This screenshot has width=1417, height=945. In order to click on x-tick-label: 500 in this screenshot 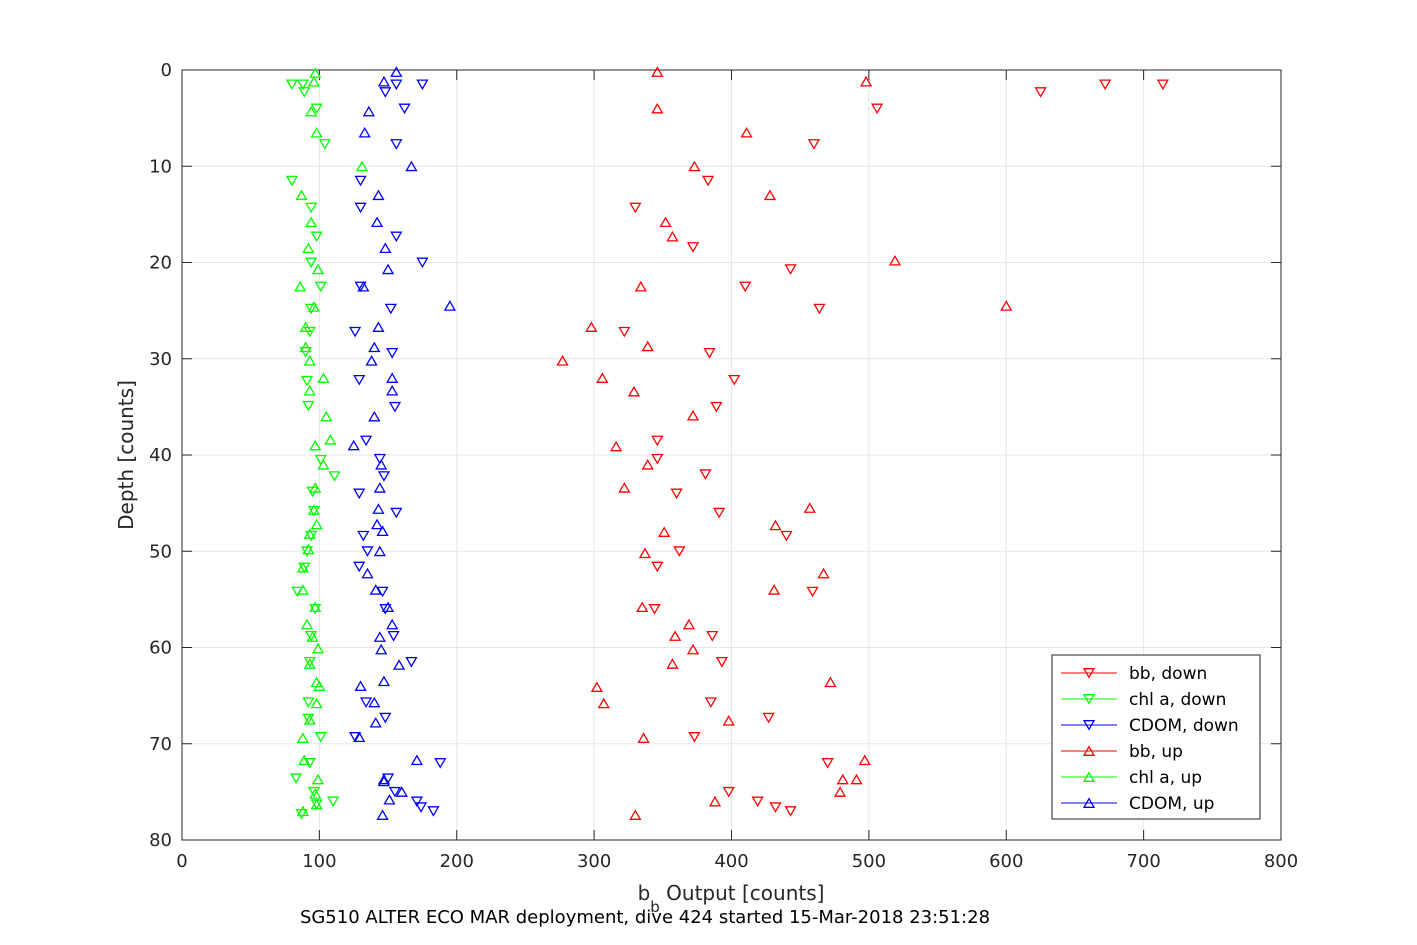, I will do `click(869, 861)`.